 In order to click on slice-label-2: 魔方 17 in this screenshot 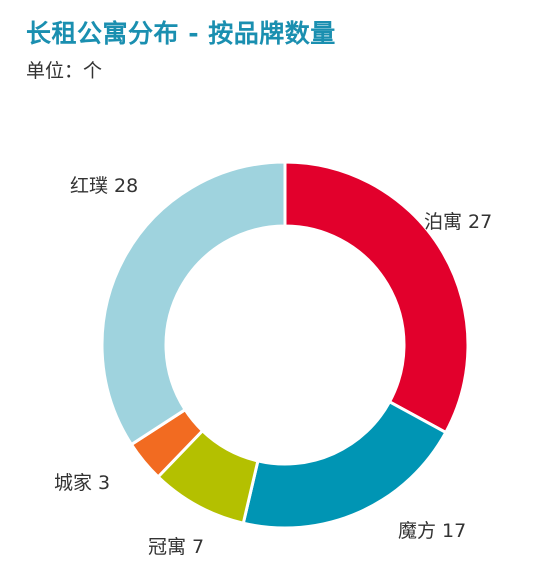, I will do `click(432, 531)`.